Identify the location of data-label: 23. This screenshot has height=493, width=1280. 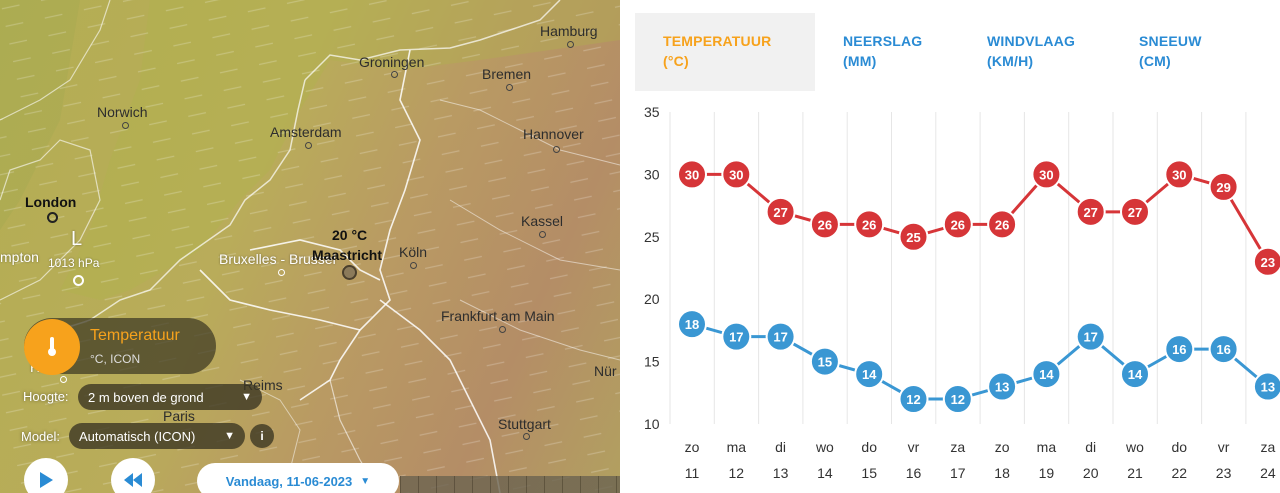
(1268, 262).